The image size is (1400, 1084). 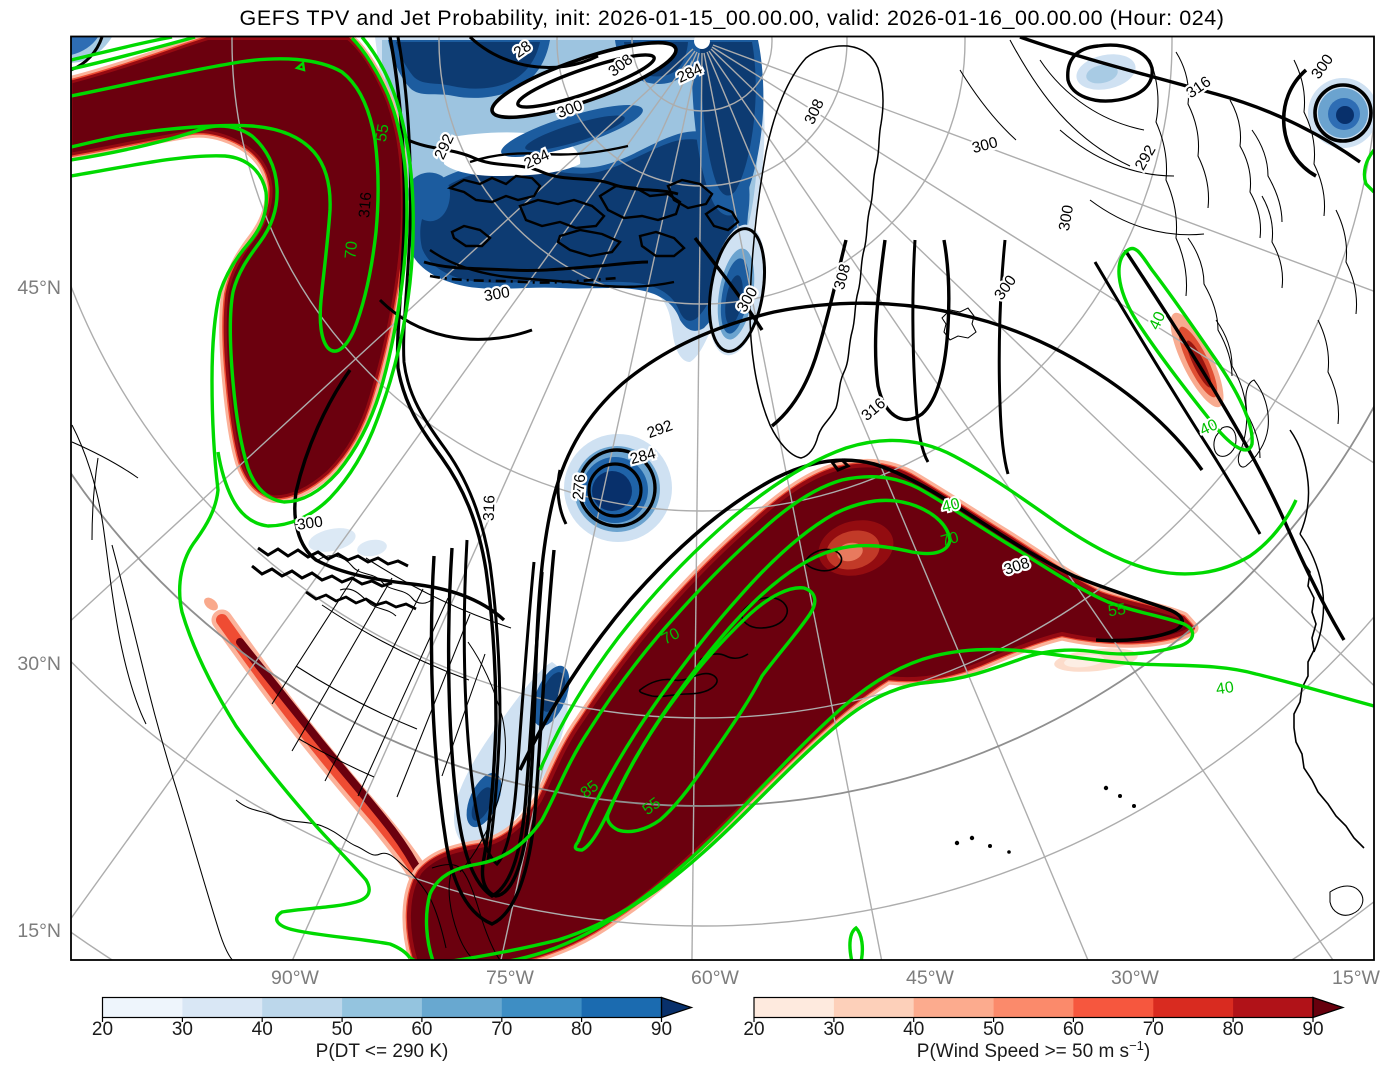 What do you see at coordinates (1356, 978) in the screenshot?
I see `svg-text: 15°W` at bounding box center [1356, 978].